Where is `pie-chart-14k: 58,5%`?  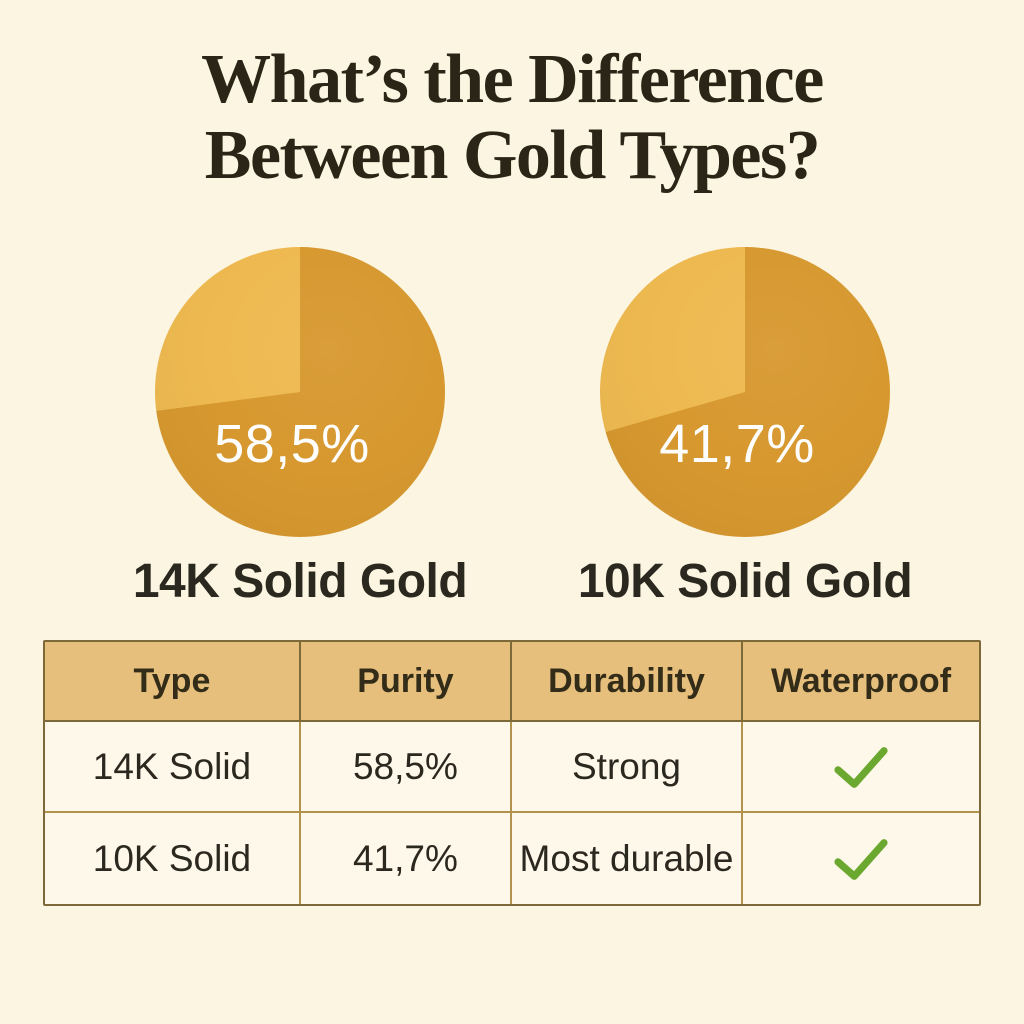 pie-chart-14k: 58,5% is located at coordinates (300, 392).